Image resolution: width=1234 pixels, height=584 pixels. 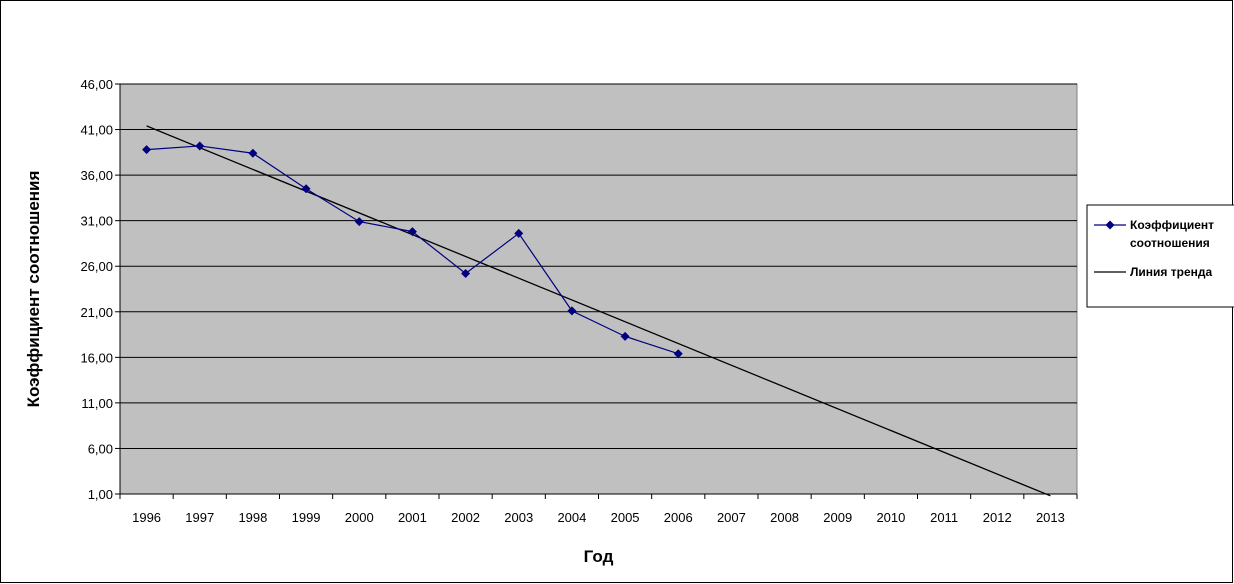 What do you see at coordinates (96, 130) in the screenshot?
I see `y-tick-label: 41,00` at bounding box center [96, 130].